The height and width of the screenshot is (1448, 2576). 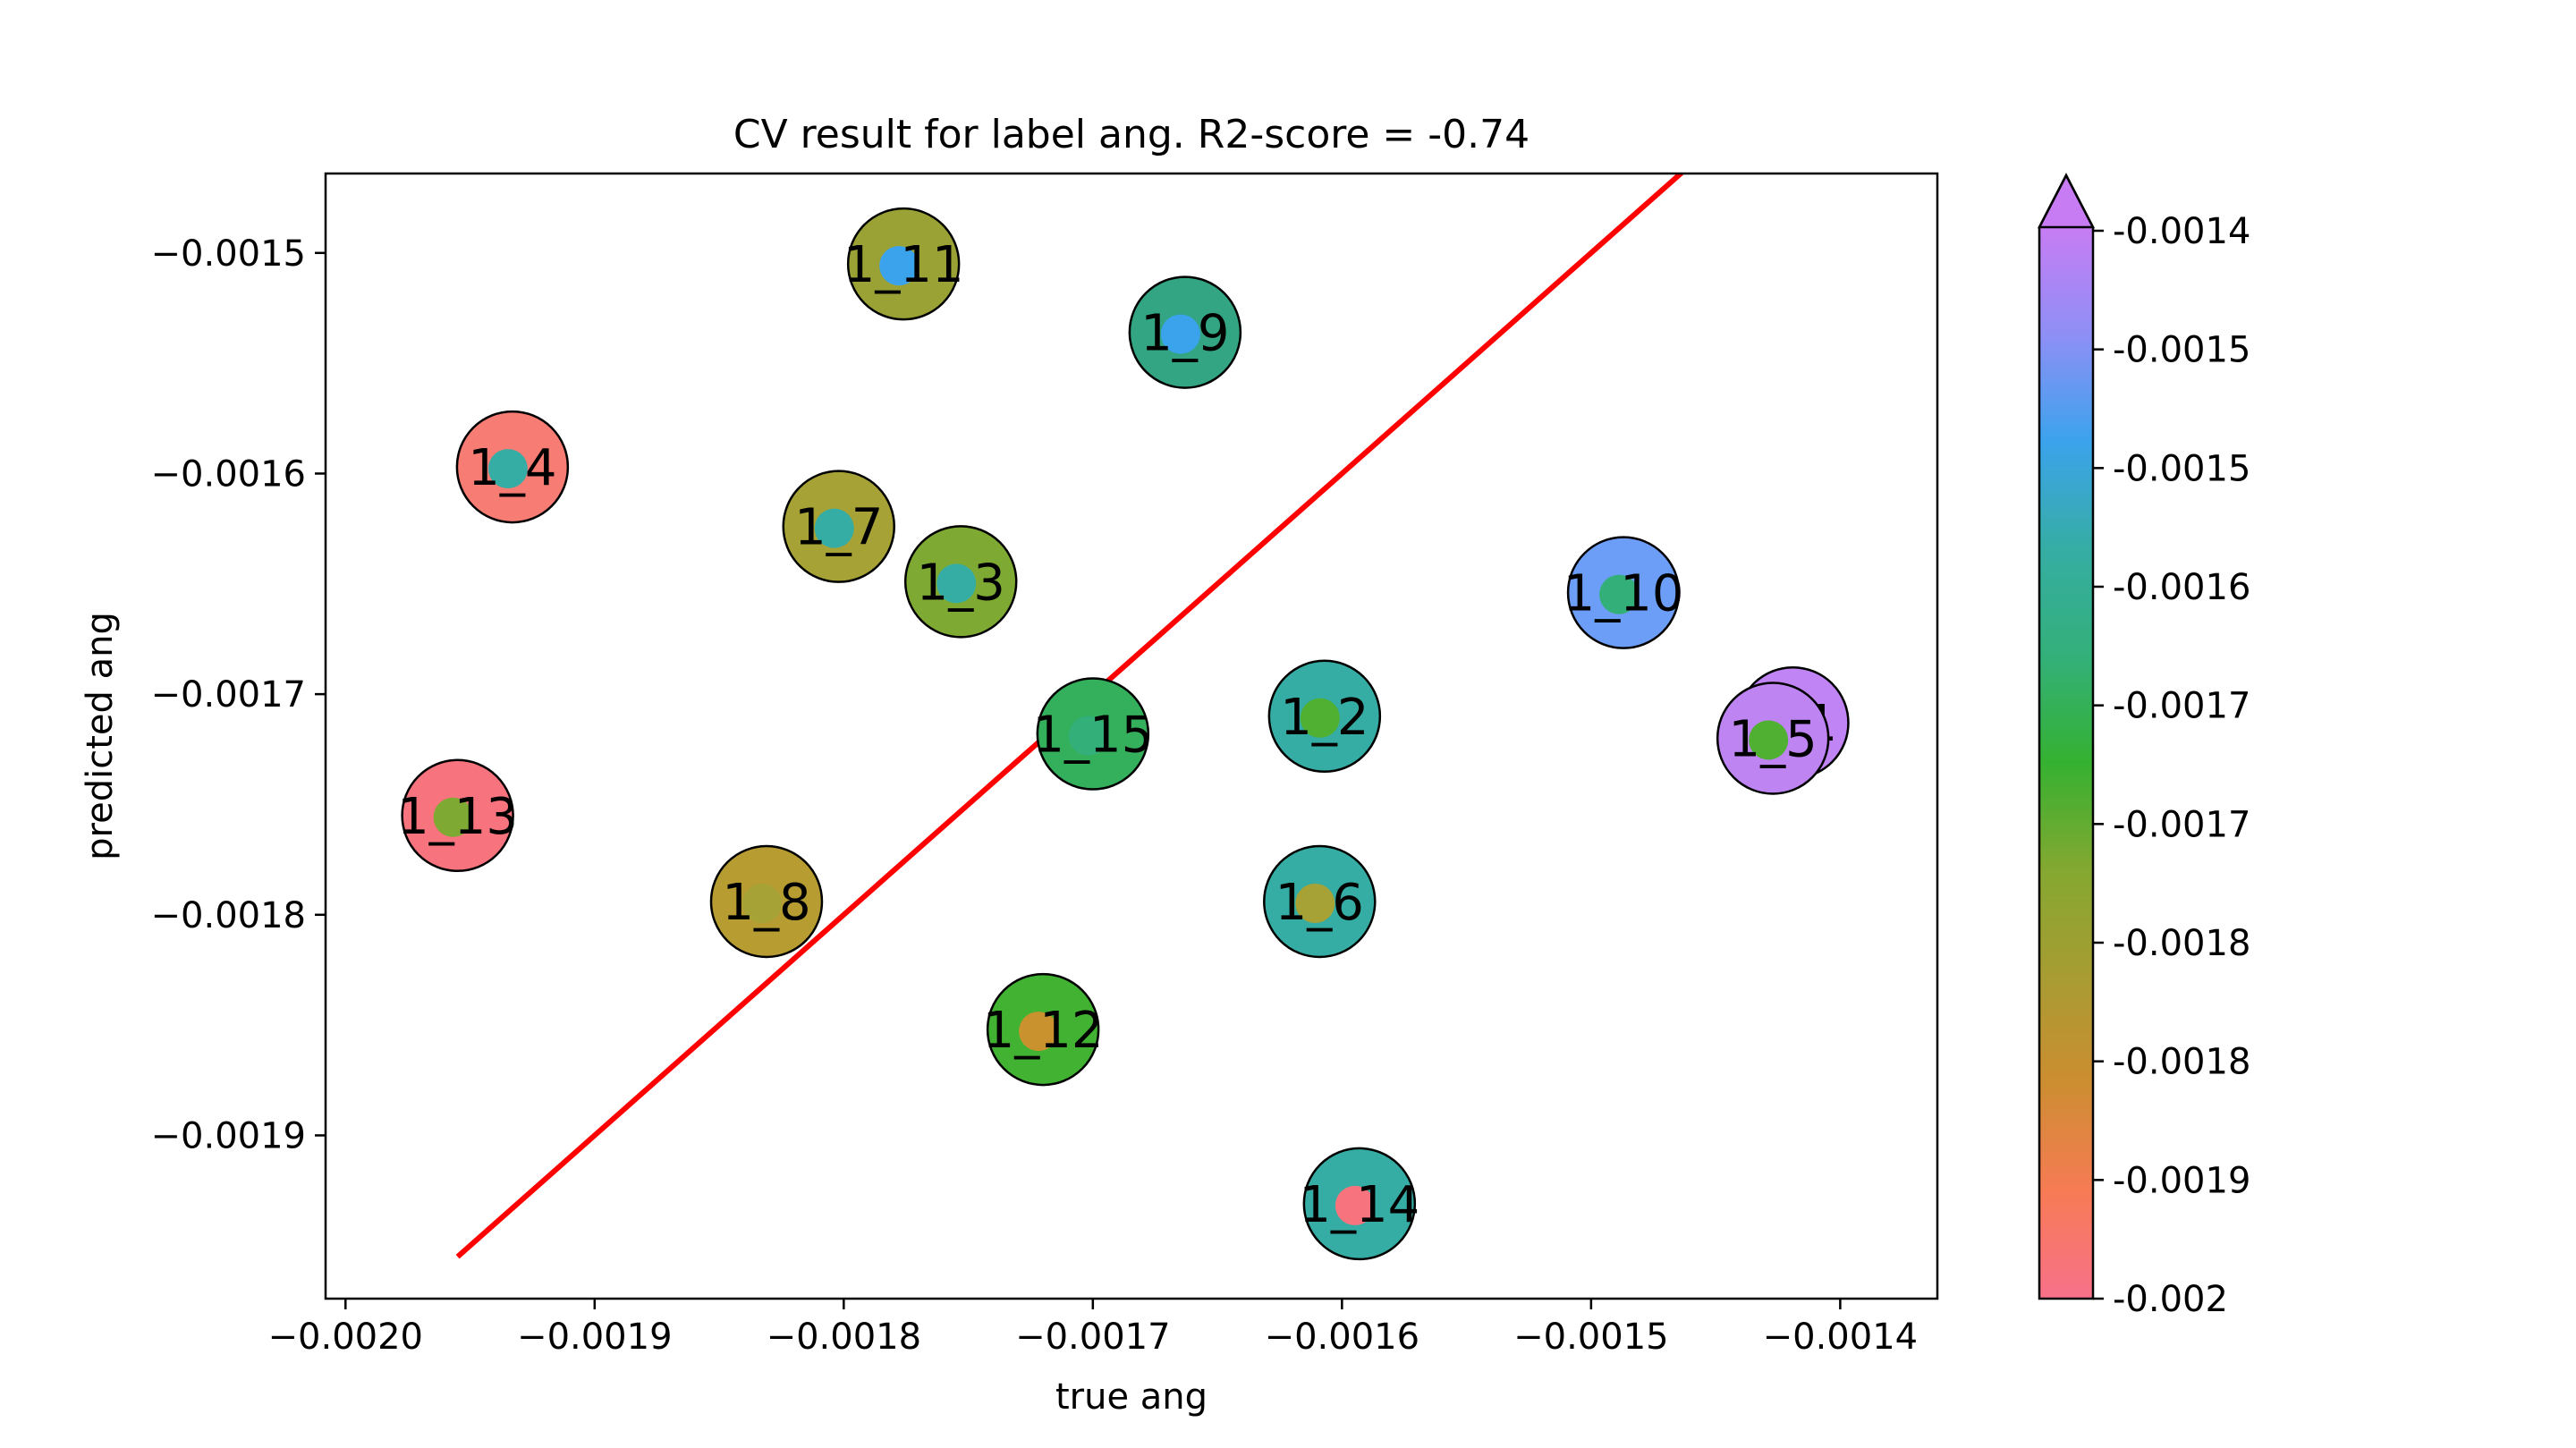 I want to click on scatter-point-1_8: 1_8, so click(x=766, y=901).